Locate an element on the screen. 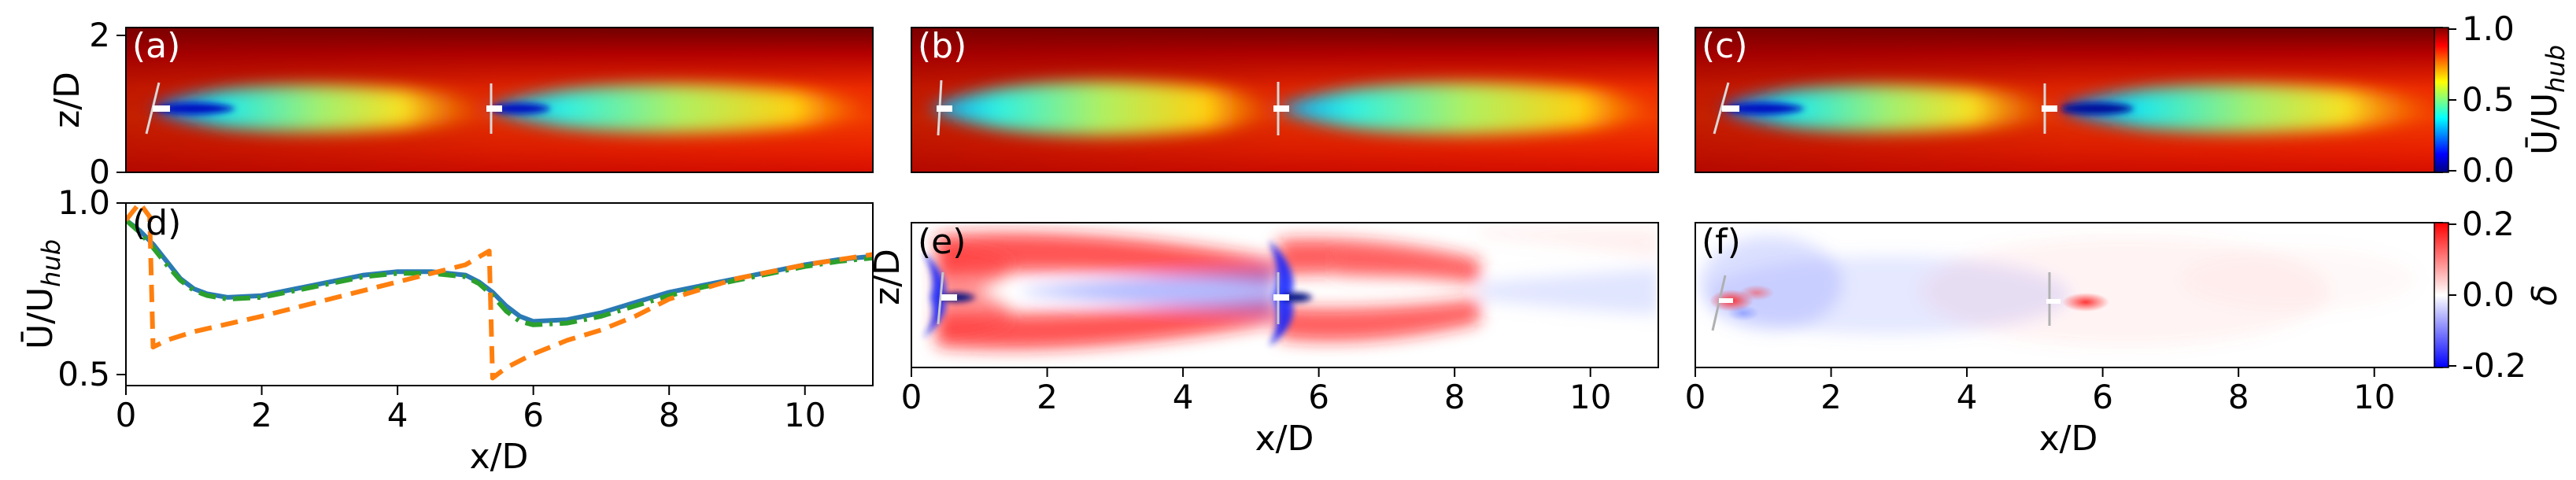  panel-a: (a) is located at coordinates (499, 99).